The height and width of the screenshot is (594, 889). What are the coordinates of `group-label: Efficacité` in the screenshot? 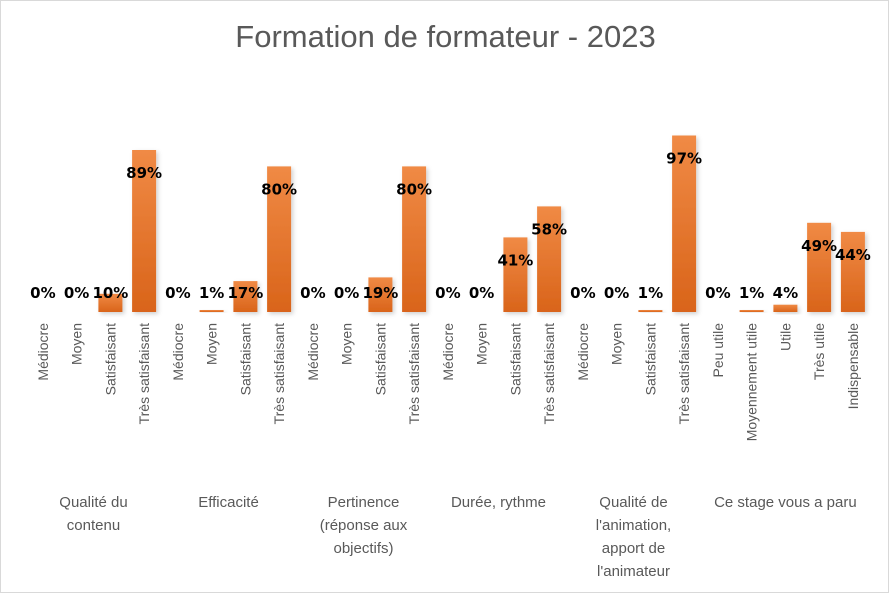 It's located at (228, 502).